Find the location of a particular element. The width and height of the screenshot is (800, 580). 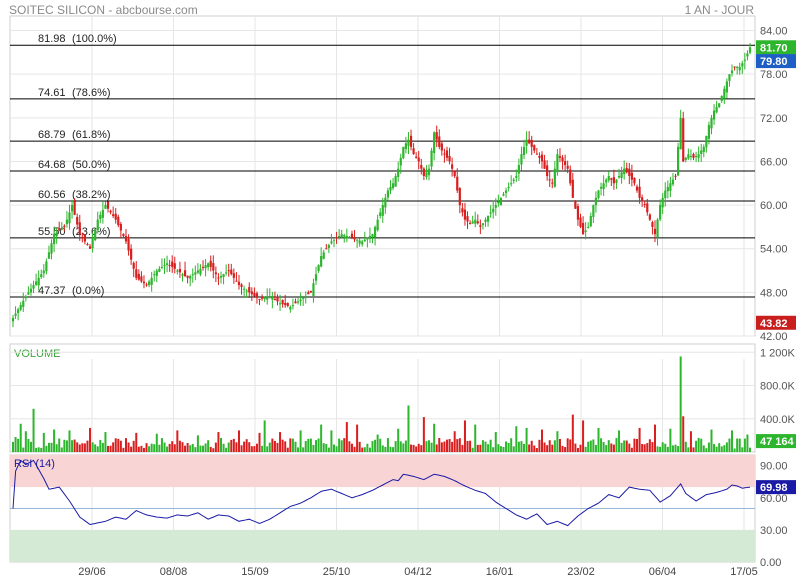

volume-last-tag is located at coordinates (776, 441).